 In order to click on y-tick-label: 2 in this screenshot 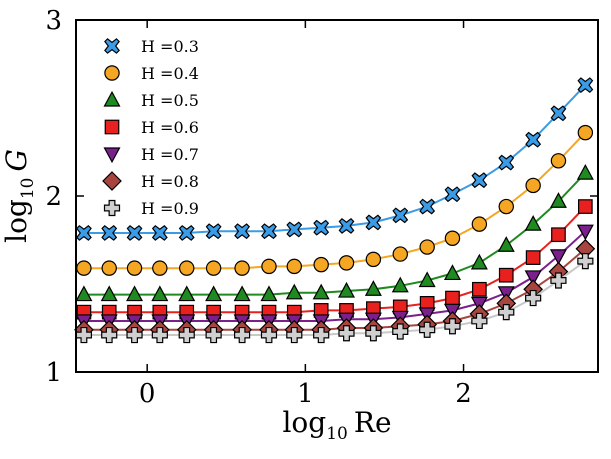, I will do `click(53, 197)`.